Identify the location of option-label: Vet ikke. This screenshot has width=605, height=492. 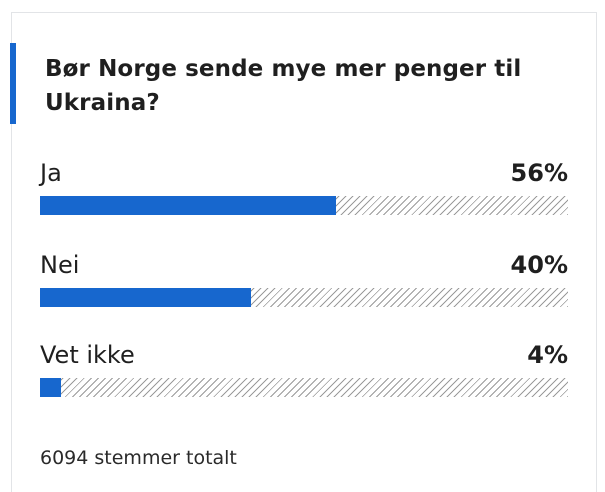
(87, 355).